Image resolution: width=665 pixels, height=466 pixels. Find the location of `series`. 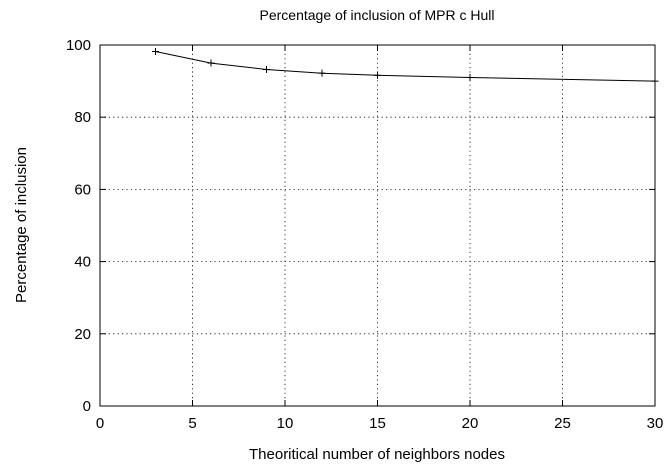

series is located at coordinates (405, 66).